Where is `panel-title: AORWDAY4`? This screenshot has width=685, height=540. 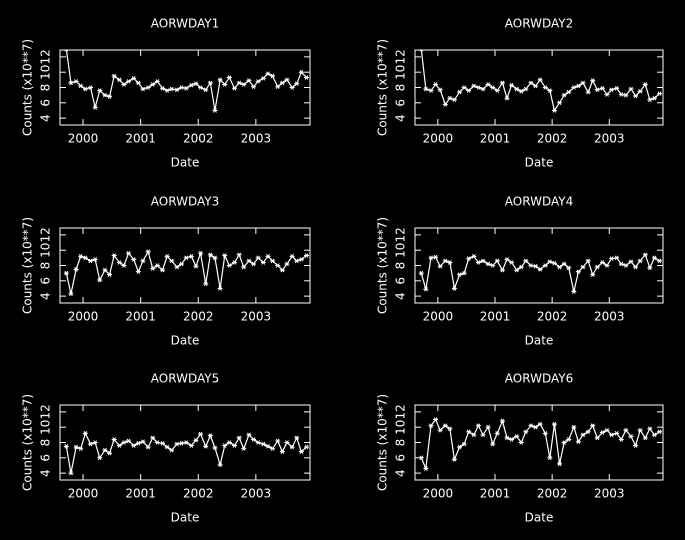
panel-title: AORWDAY4 is located at coordinates (539, 202).